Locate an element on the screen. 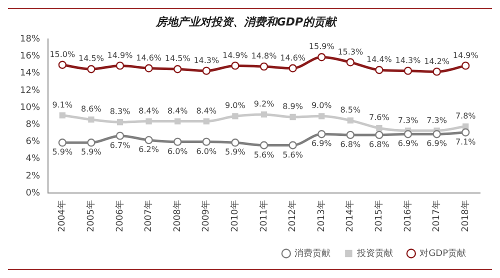 The width and height of the screenshot is (500, 278). data-label: 6.7% is located at coordinates (120, 145).